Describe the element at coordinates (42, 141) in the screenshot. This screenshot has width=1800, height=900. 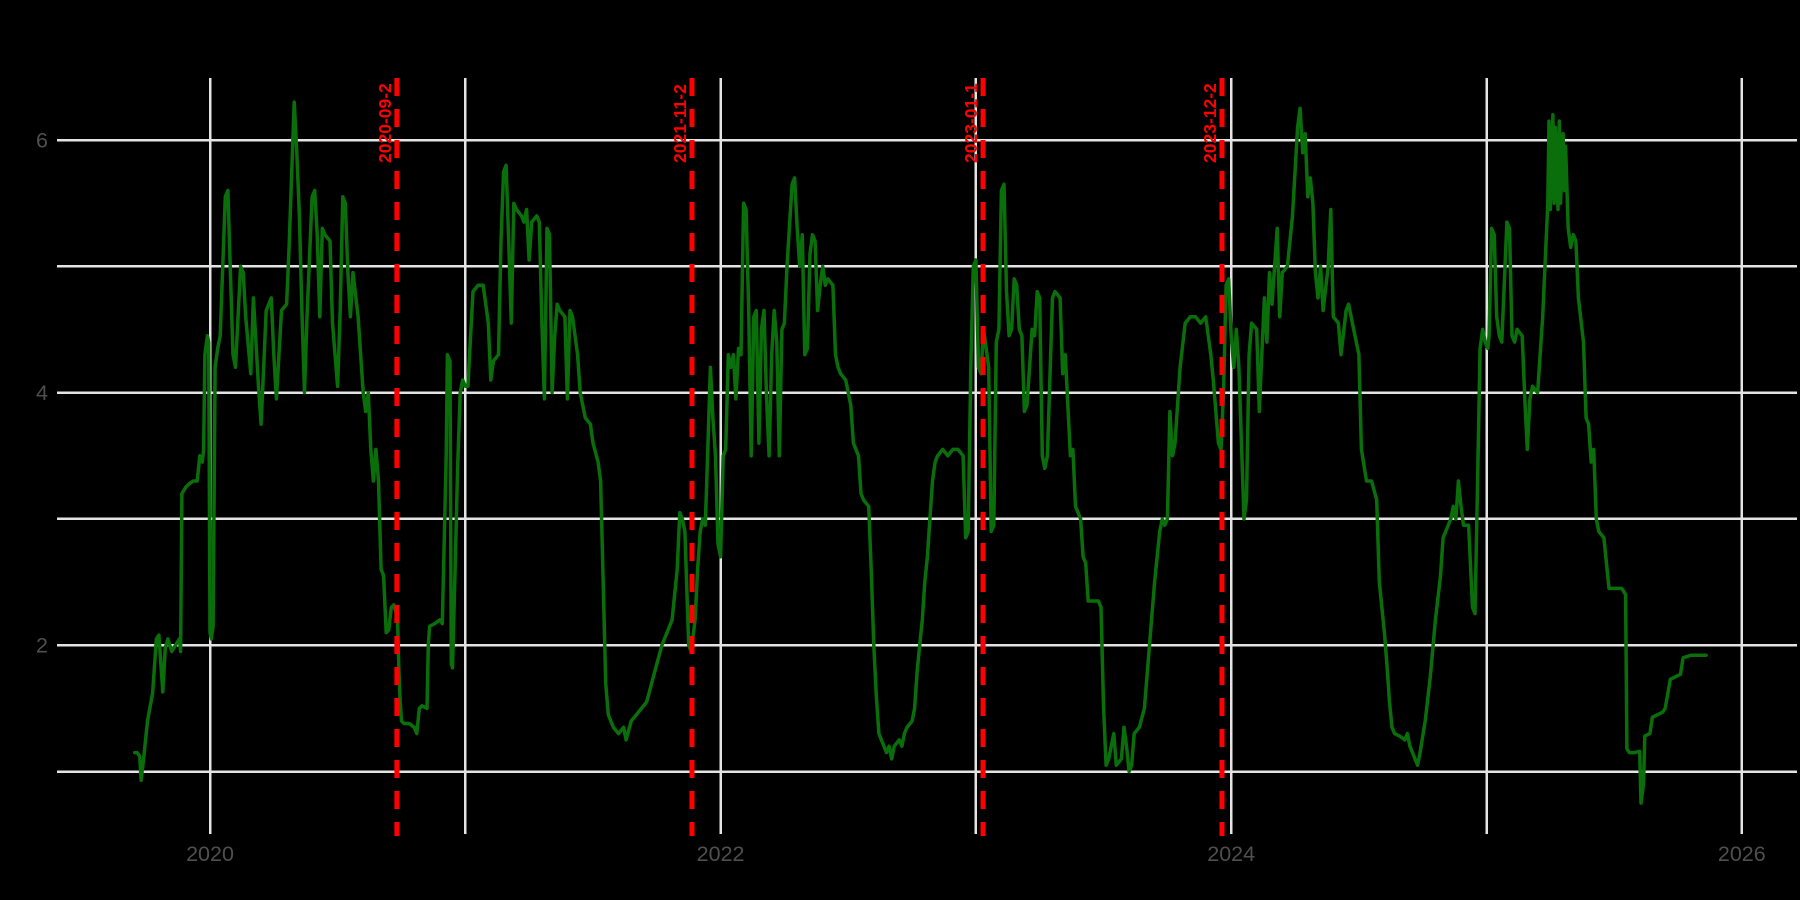
I see `y-tick-label: 6` at that location.